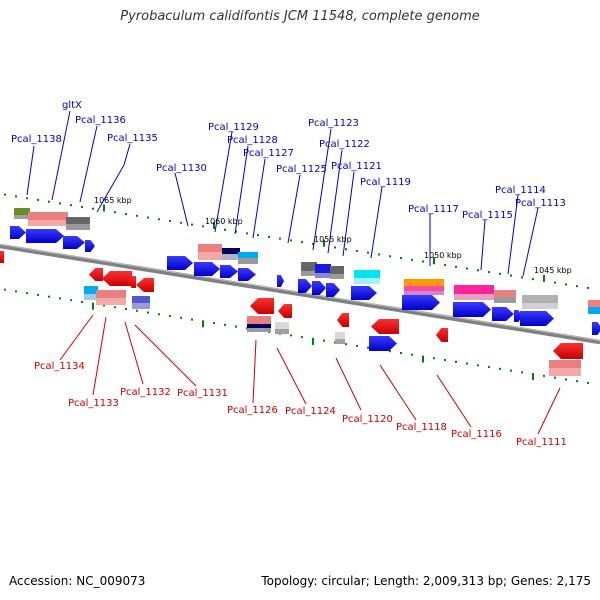 This screenshot has height=600, width=600. What do you see at coordinates (301, 169) in the screenshot?
I see `gene-label-pcal-1125: Pcal_1125` at bounding box center [301, 169].